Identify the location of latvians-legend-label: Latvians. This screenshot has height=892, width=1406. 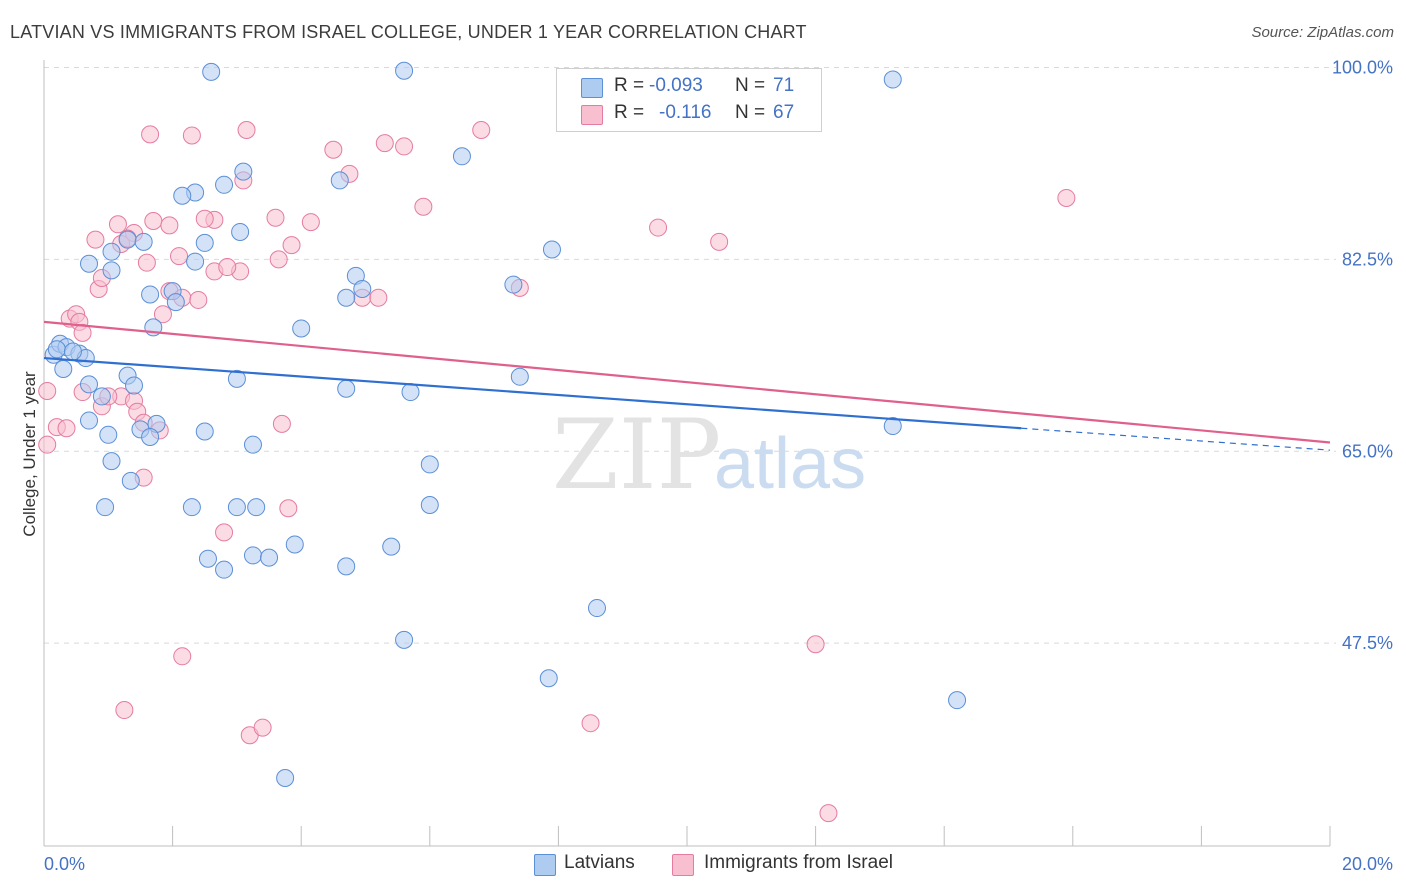
(599, 862).